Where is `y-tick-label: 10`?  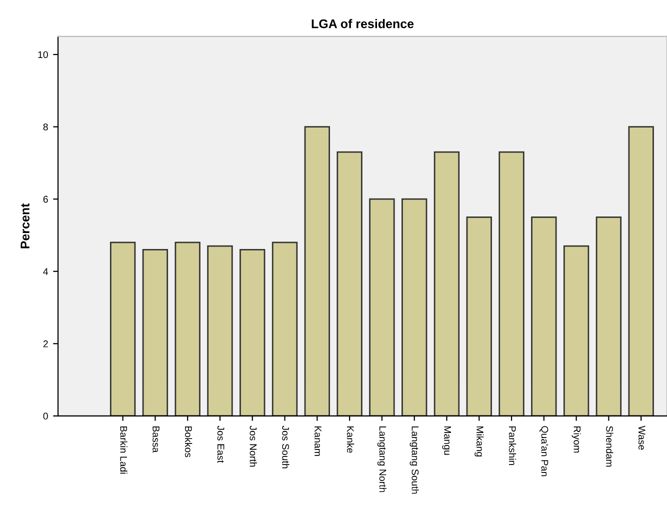 y-tick-label: 10 is located at coordinates (43, 54).